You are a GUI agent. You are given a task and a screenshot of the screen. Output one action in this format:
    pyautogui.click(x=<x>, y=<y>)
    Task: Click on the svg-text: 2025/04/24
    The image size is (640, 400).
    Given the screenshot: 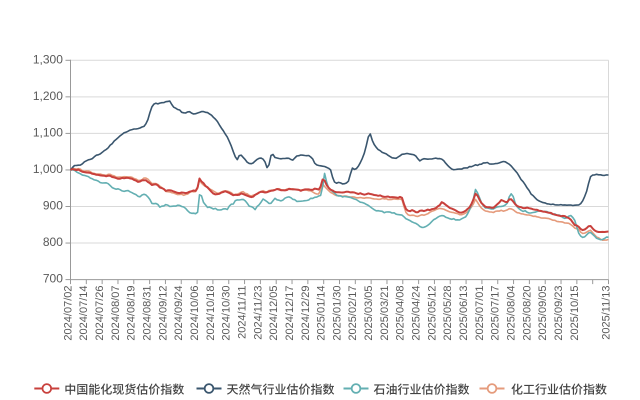 What is the action you would take?
    pyautogui.click(x=417, y=313)
    